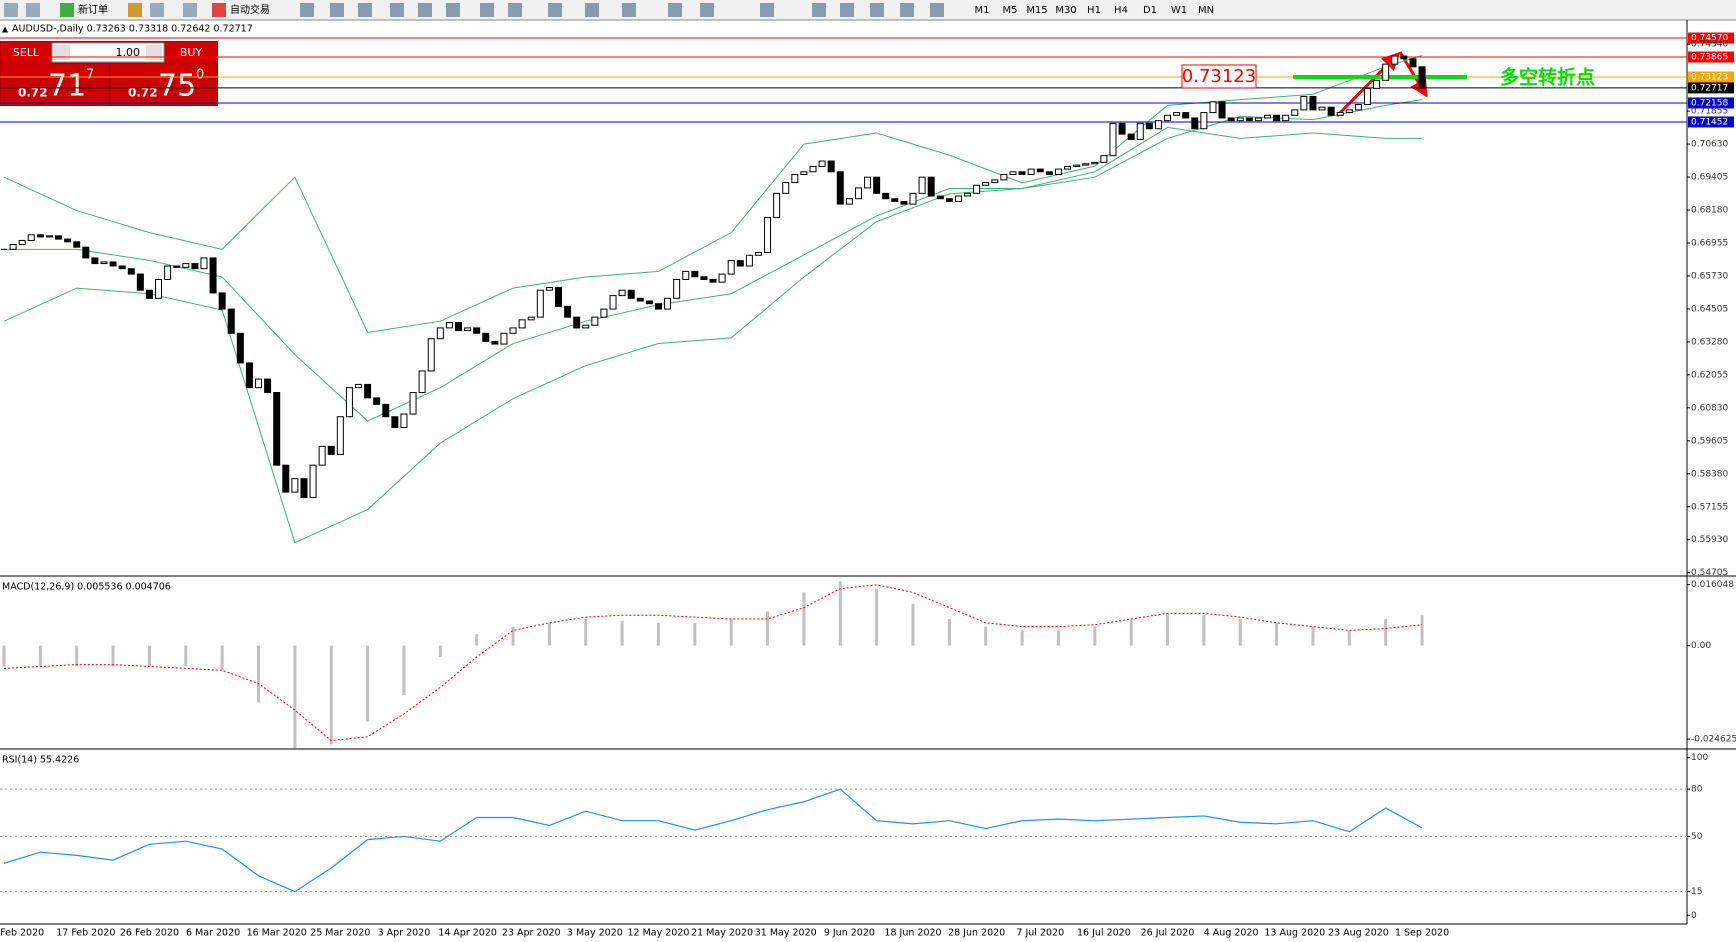 The image size is (1736, 942). I want to click on macd-signal, so click(713, 663).